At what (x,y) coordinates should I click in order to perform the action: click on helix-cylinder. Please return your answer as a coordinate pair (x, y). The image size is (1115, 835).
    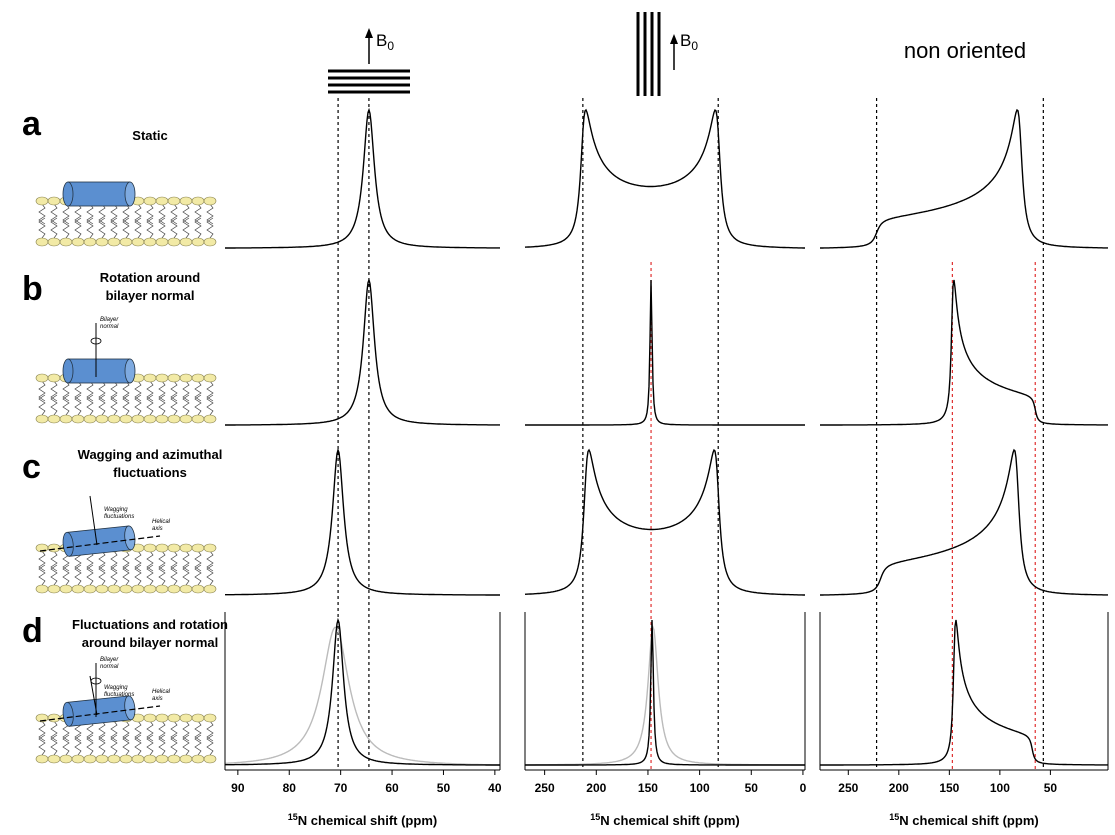
    Looking at the image, I should click on (99, 711).